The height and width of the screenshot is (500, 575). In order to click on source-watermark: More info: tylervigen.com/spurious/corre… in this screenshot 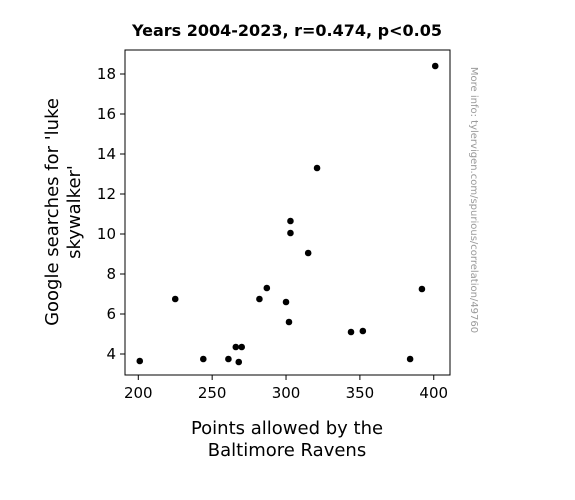, I will do `click(473, 200)`.